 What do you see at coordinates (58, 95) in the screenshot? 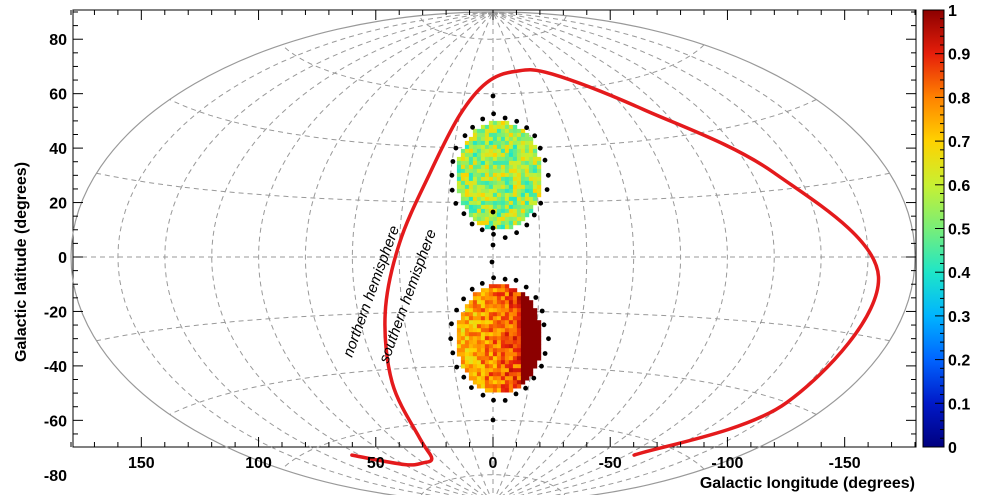
I see `y-tick-label: 60` at bounding box center [58, 95].